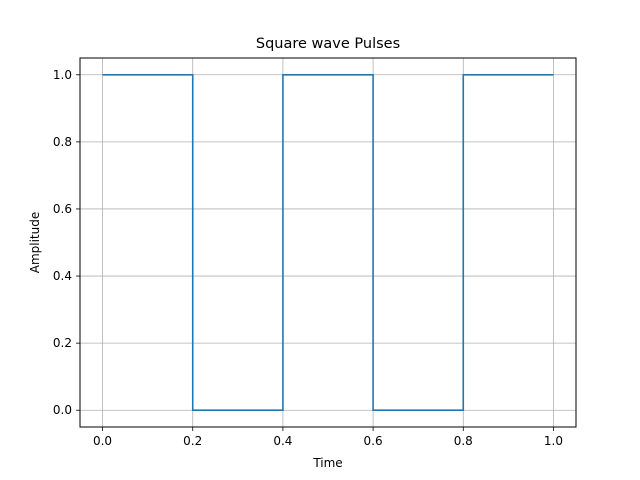 Image resolution: width=640 pixels, height=480 pixels. What do you see at coordinates (62, 276) in the screenshot?
I see `y-tick-label: 0.4` at bounding box center [62, 276].